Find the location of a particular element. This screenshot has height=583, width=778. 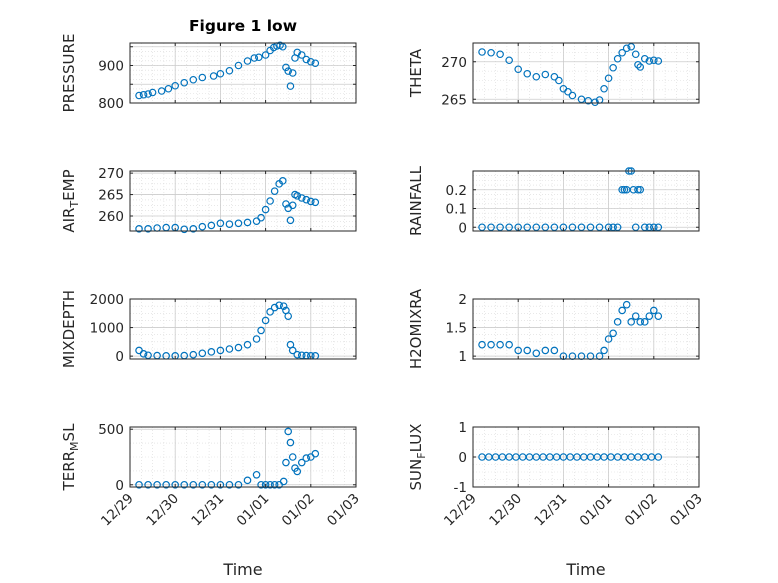

y-tick-label: 900 is located at coordinates (111, 67).